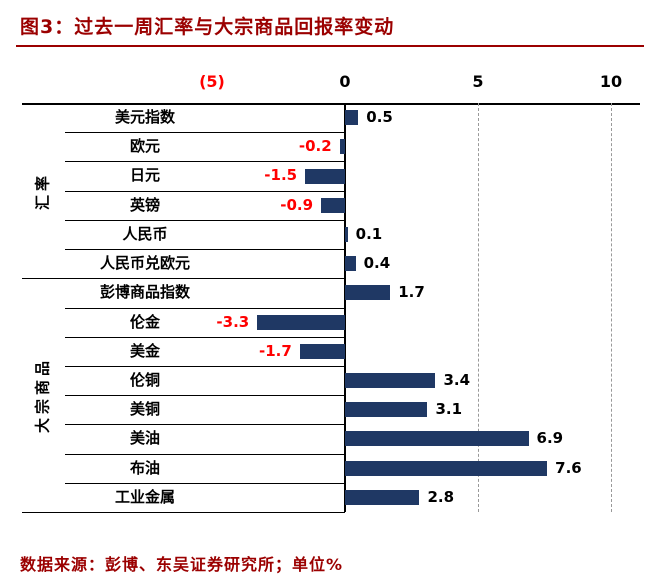  Describe the element at coordinates (331, 104) in the screenshot. I see `x-axis-line` at that location.